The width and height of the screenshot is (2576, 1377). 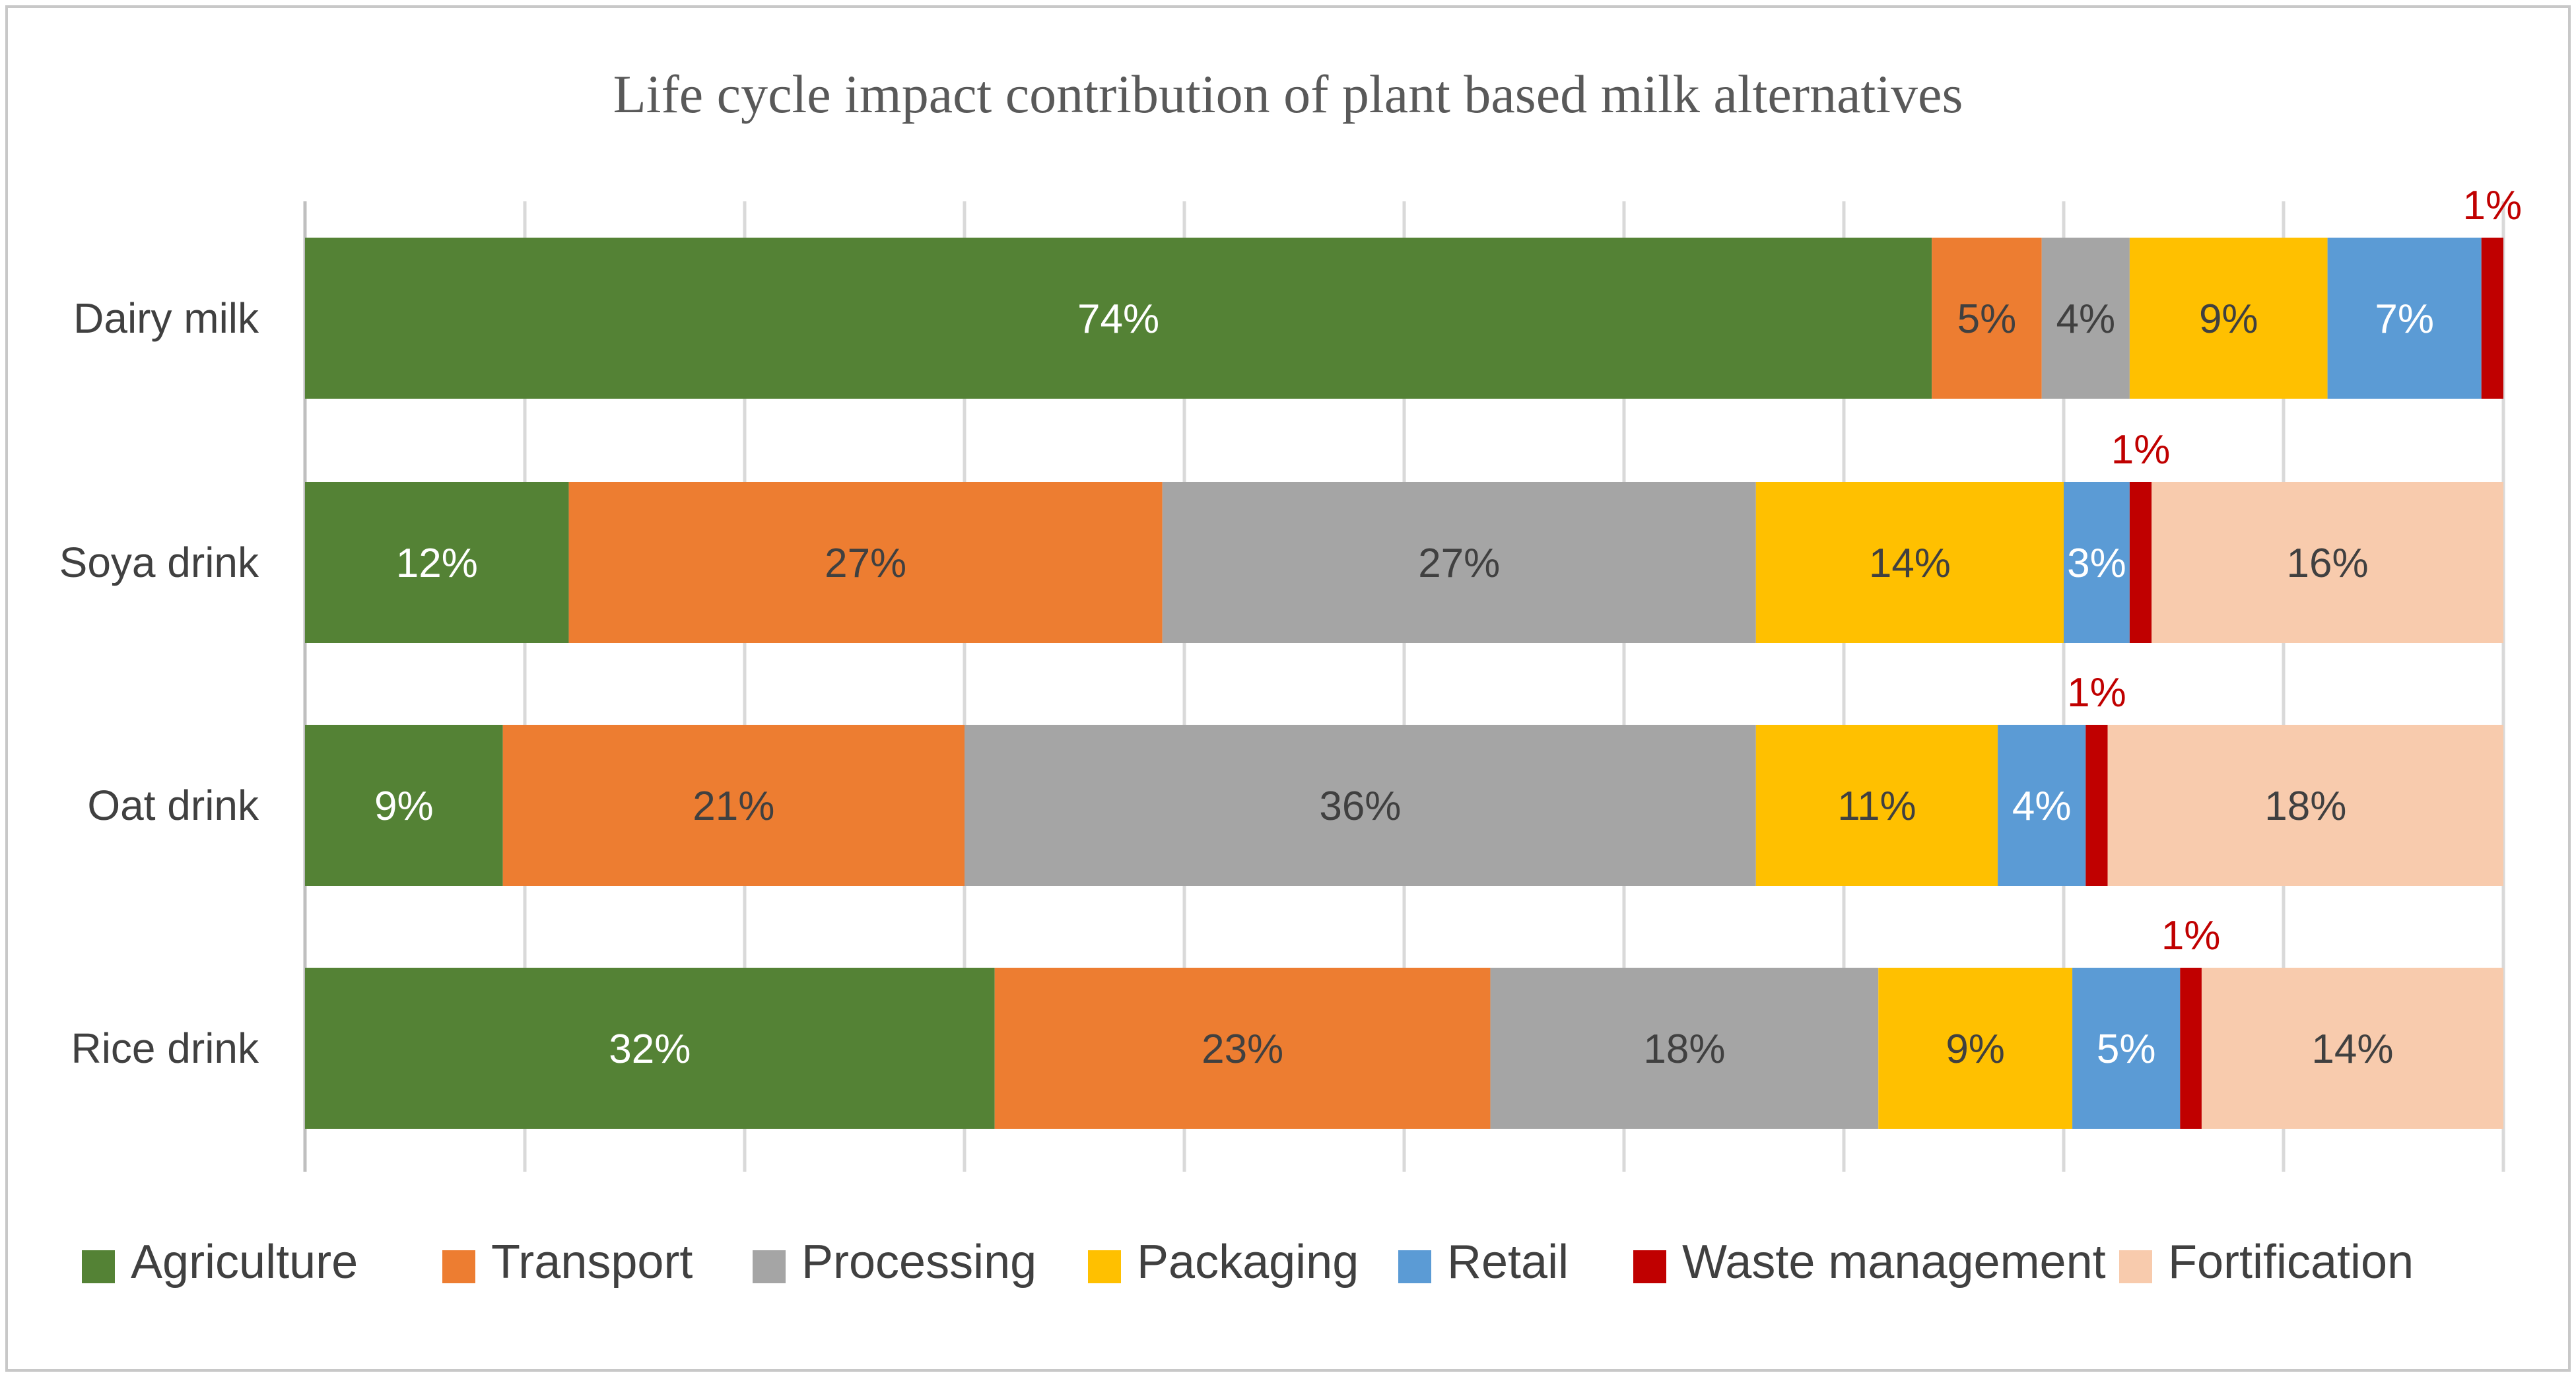 I want to click on bar-rice-drink-fortification, so click(x=2352, y=1048).